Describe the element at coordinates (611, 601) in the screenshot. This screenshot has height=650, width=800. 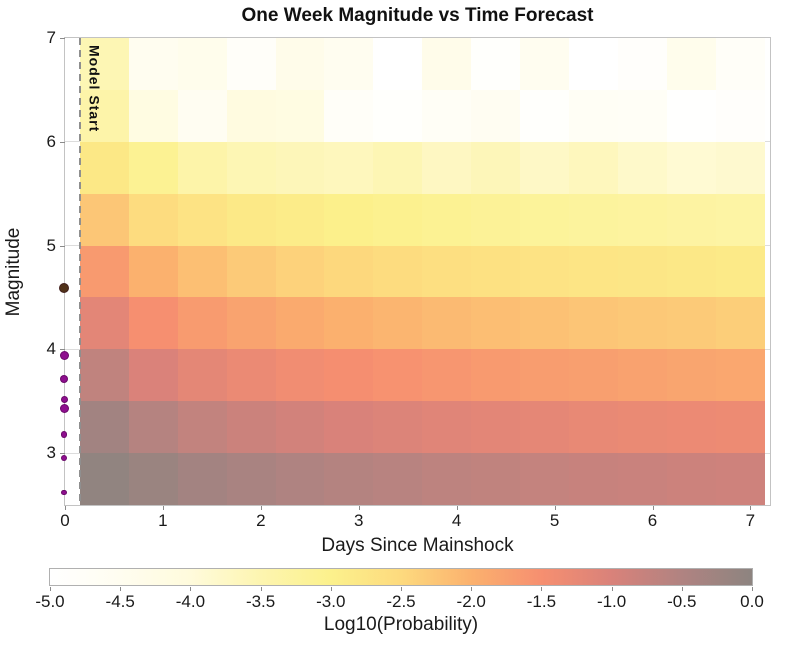
I see `colorbar-tick-label: -1.0` at that location.